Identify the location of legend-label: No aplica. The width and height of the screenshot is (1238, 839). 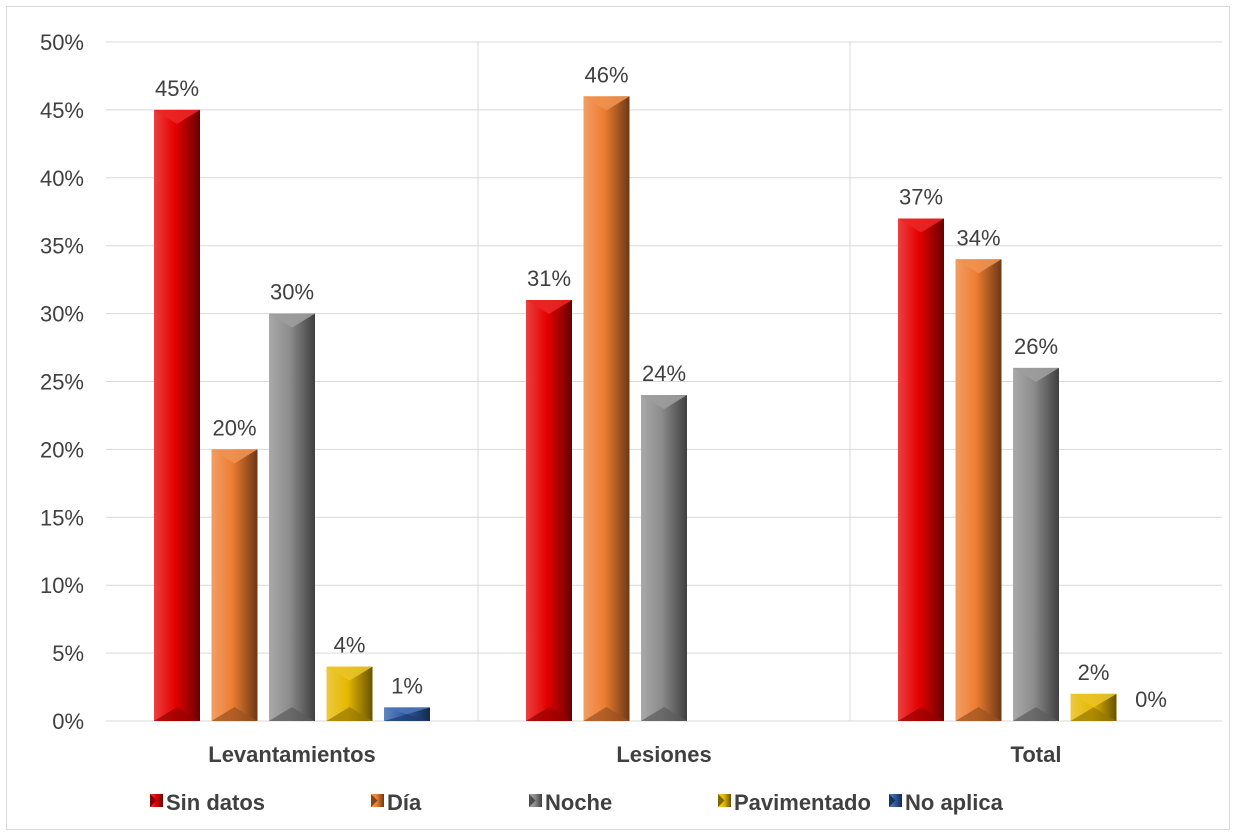
(954, 802).